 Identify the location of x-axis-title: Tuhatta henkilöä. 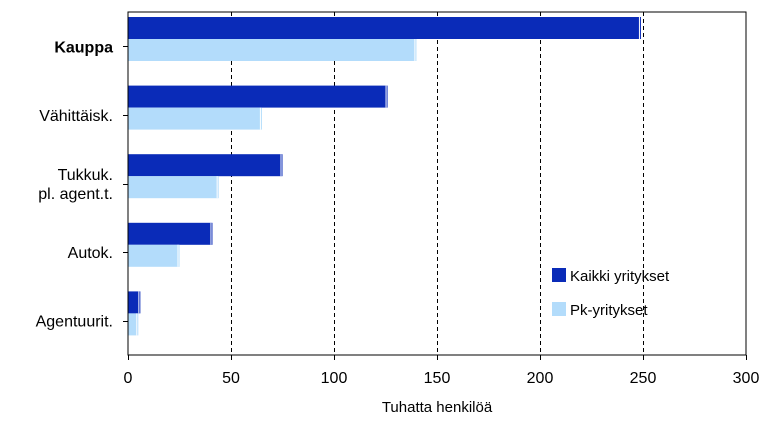
(437, 407).